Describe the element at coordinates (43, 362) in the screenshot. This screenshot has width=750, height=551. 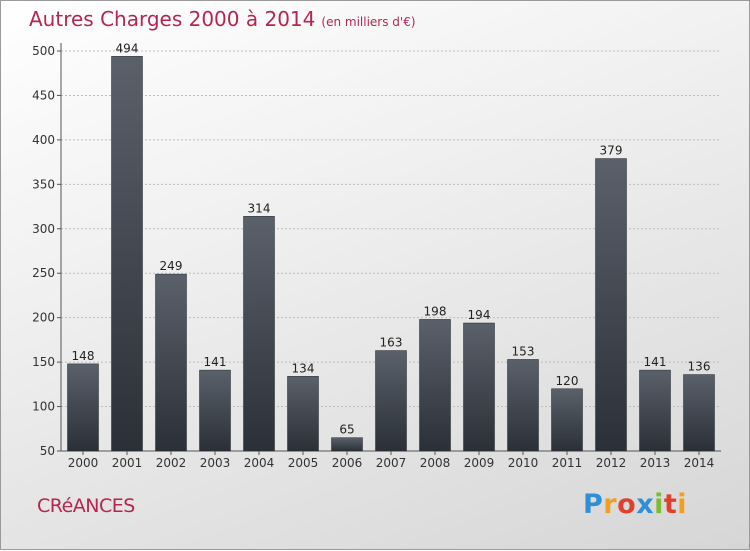
I see `y-tick-label: 150` at that location.